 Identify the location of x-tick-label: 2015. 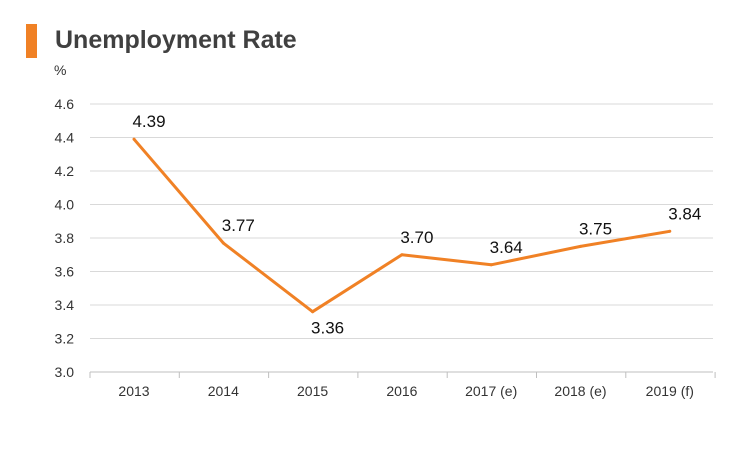
(312, 391).